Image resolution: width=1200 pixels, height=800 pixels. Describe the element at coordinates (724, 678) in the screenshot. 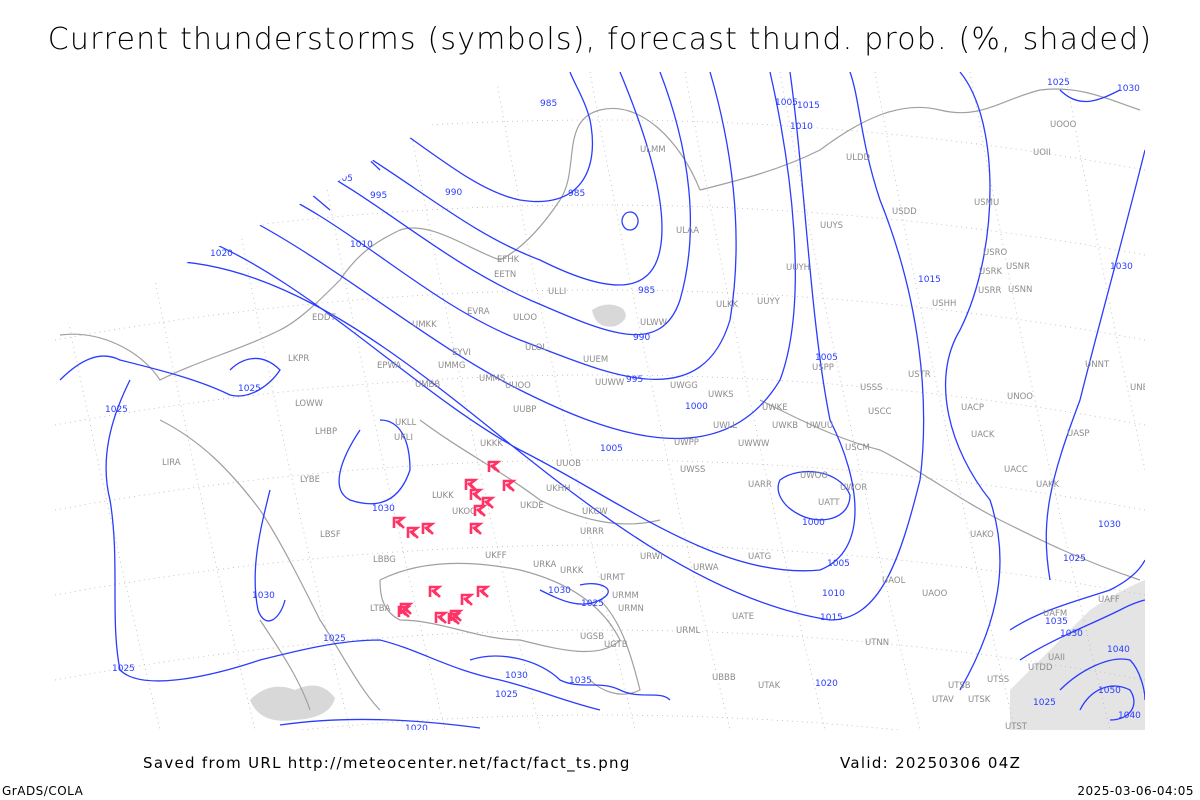

I see `station-label: UBBB` at that location.